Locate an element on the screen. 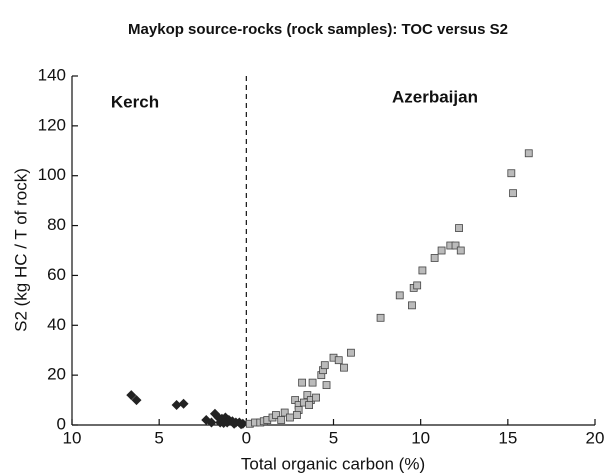 The image size is (609, 474). y-tick-label: 100 is located at coordinates (52, 174).